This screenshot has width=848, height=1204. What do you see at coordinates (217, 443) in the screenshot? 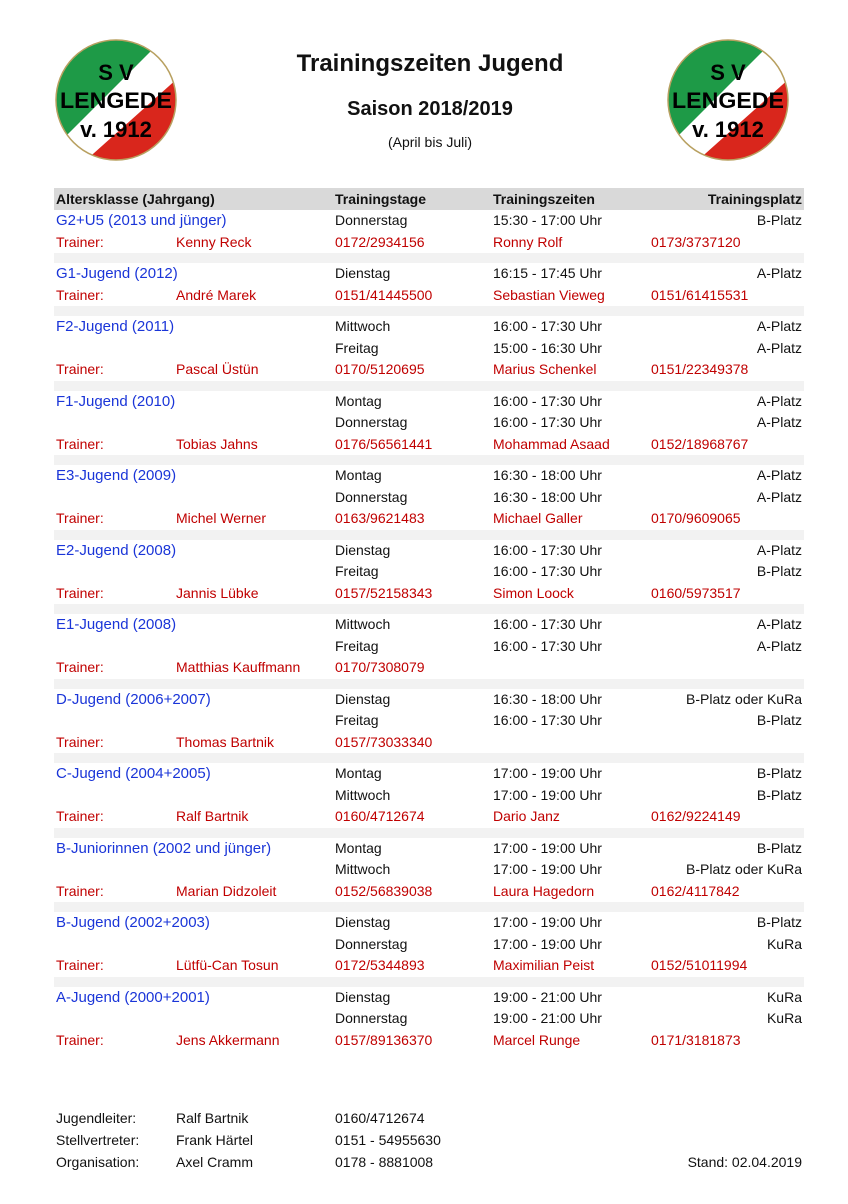
I see `trainer-name: Tobias Jahns` at bounding box center [217, 443].